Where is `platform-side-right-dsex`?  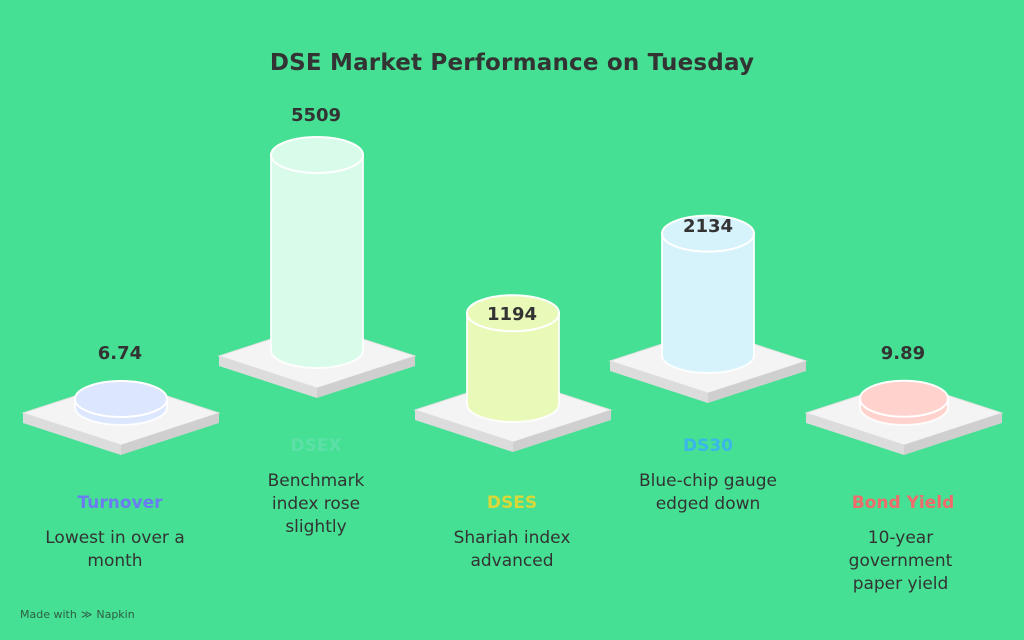
platform-side-right-dsex is located at coordinates (366, 377).